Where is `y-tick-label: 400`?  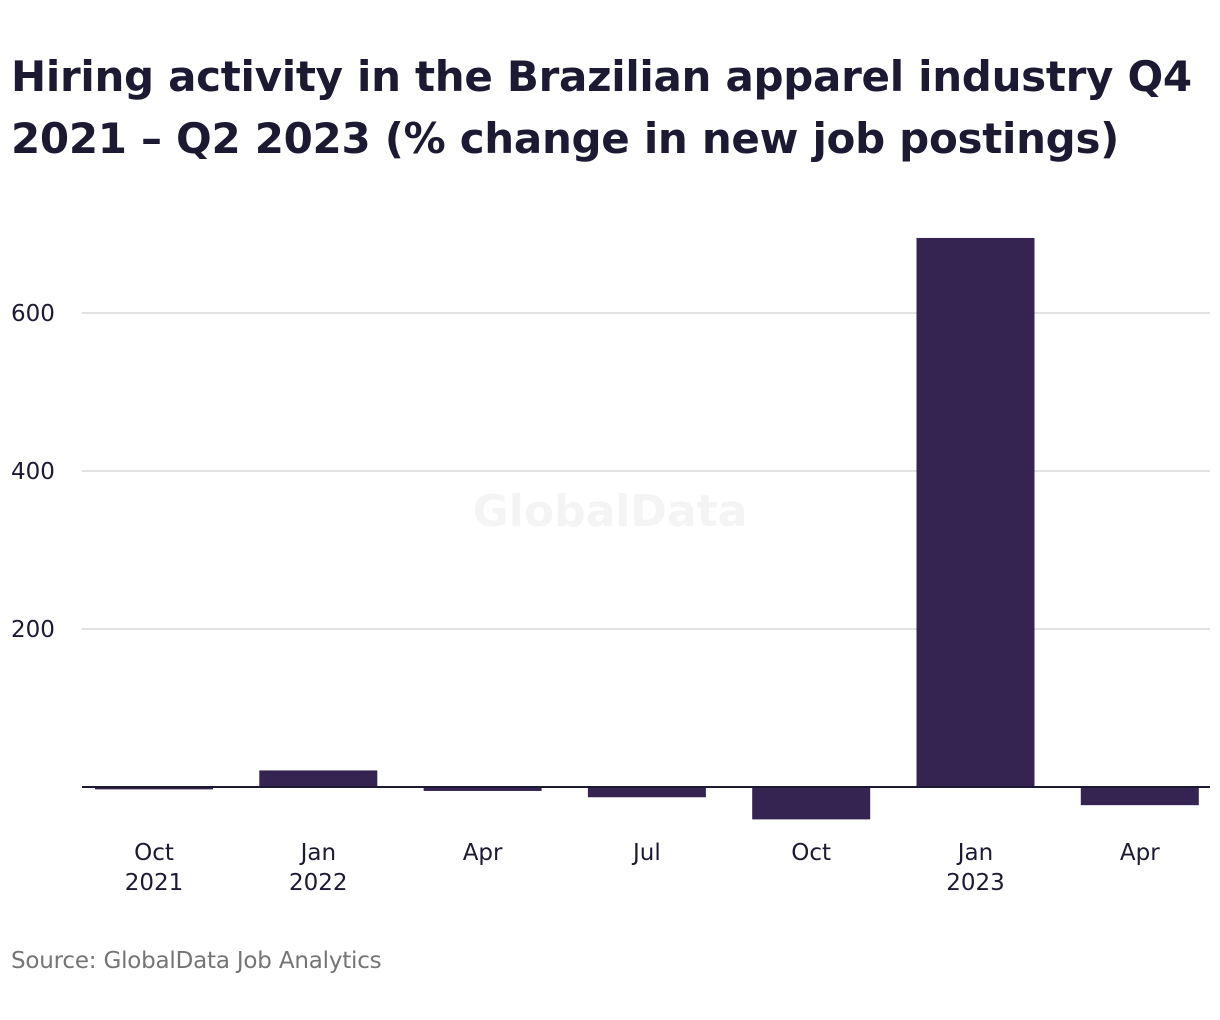 y-tick-label: 400 is located at coordinates (33, 472).